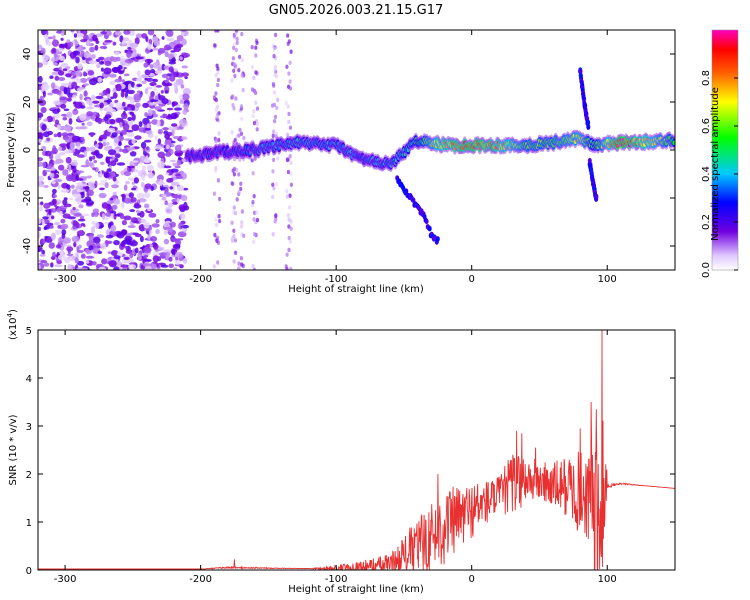 The width and height of the screenshot is (750, 600). I want to click on spectrogram-branches, so click(497, 156).